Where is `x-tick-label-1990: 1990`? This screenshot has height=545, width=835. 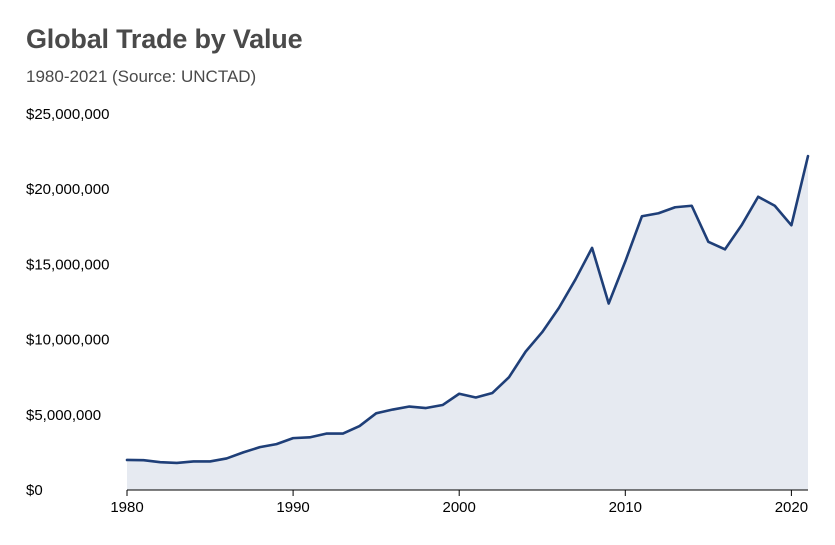
x-tick-label-1990: 1990 is located at coordinates (292, 507).